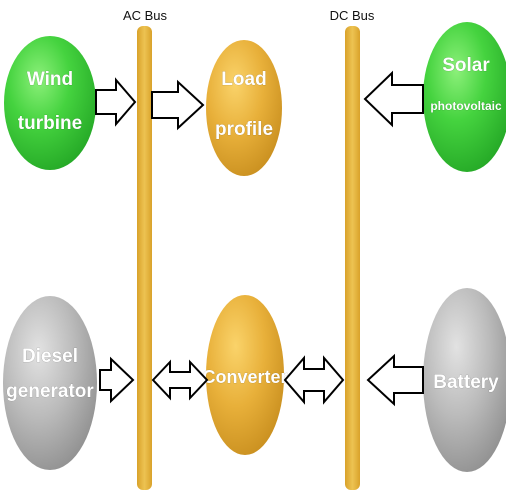 The image size is (506, 490). What do you see at coordinates (466, 106) in the screenshot?
I see `solar-photovoltaic-label-line2: photovoltaic` at bounding box center [466, 106].